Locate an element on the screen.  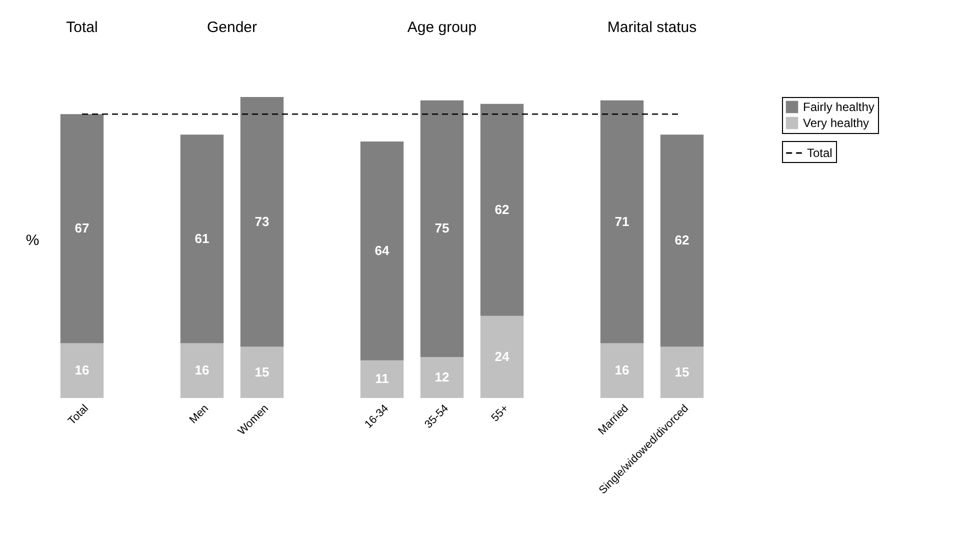
data-label: 24 is located at coordinates (502, 356).